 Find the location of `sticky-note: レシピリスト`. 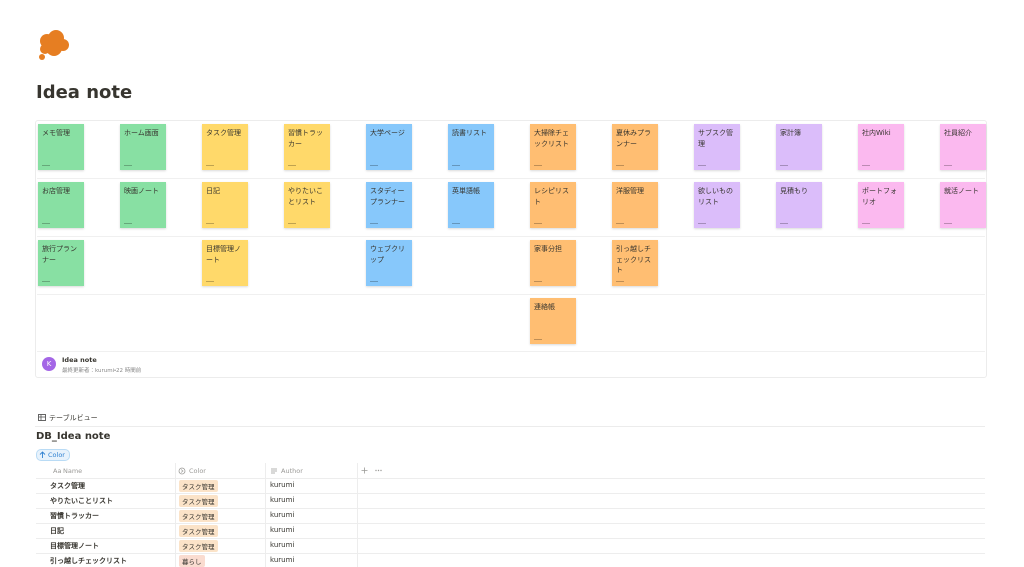

sticky-note: レシピリスト is located at coordinates (553, 205).